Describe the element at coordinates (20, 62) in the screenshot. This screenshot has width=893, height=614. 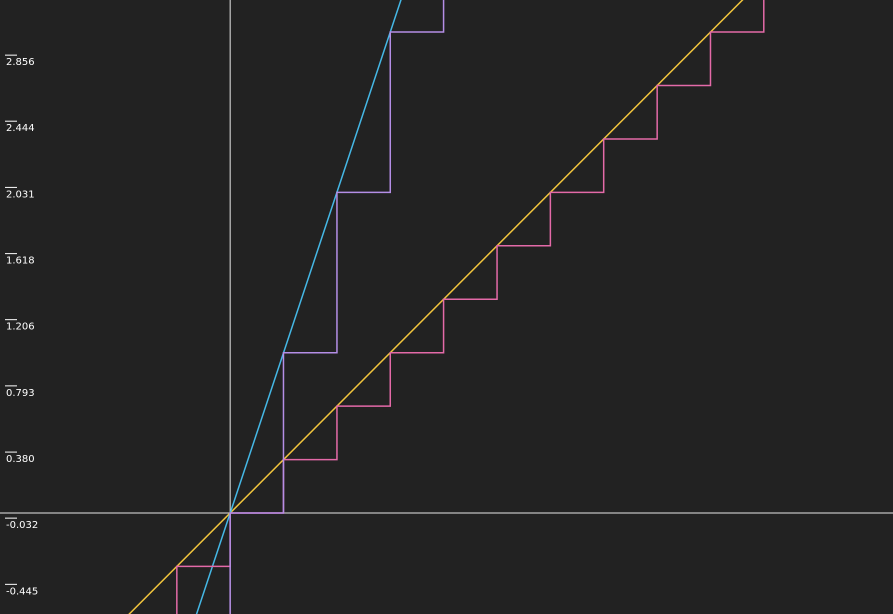
I see `y-tick-label: 2.856` at that location.